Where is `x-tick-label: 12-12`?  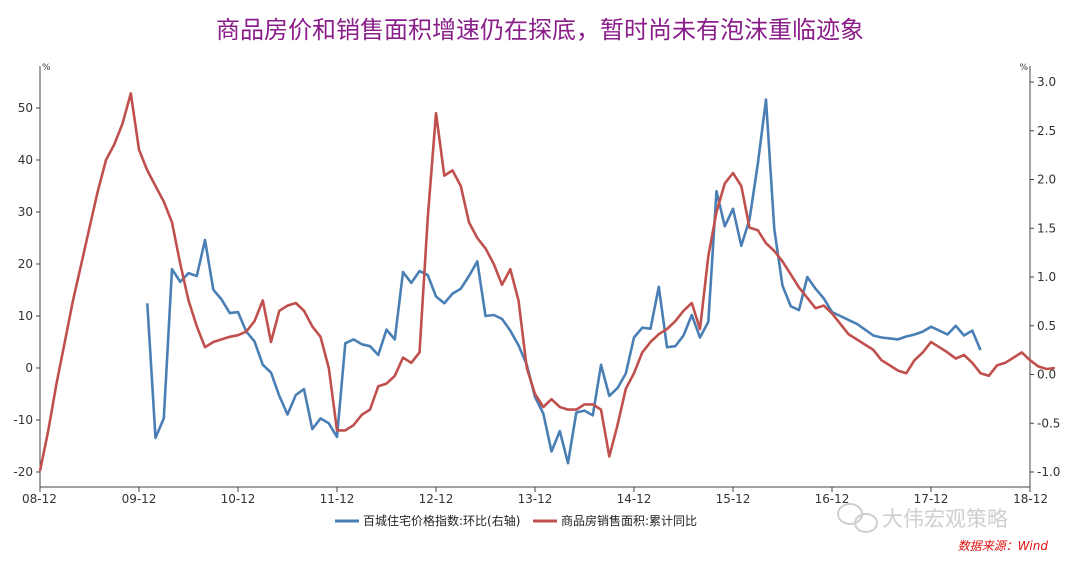 x-tick-label: 12-12 is located at coordinates (436, 499).